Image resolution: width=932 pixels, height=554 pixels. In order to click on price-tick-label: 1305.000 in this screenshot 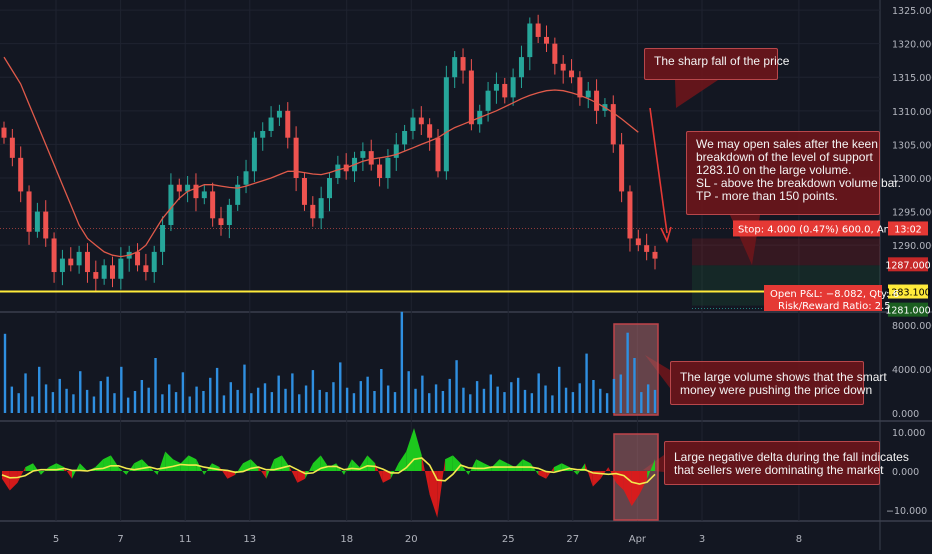, I will do `click(912, 145)`.